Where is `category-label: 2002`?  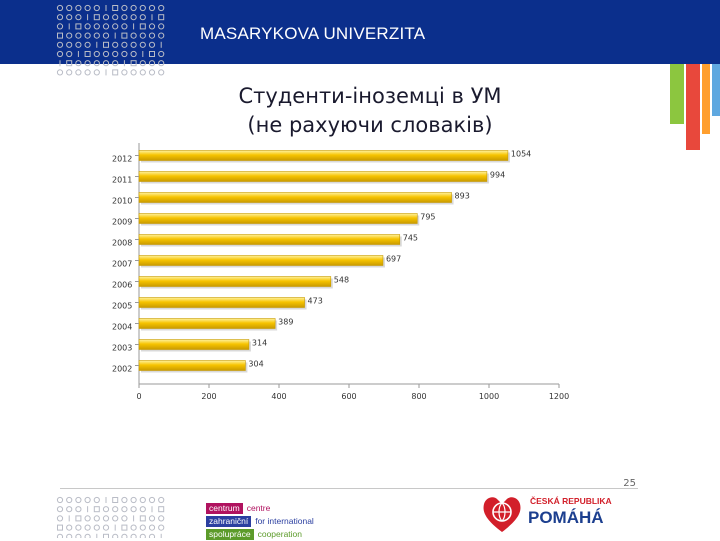 category-label: 2002 is located at coordinates (122, 369).